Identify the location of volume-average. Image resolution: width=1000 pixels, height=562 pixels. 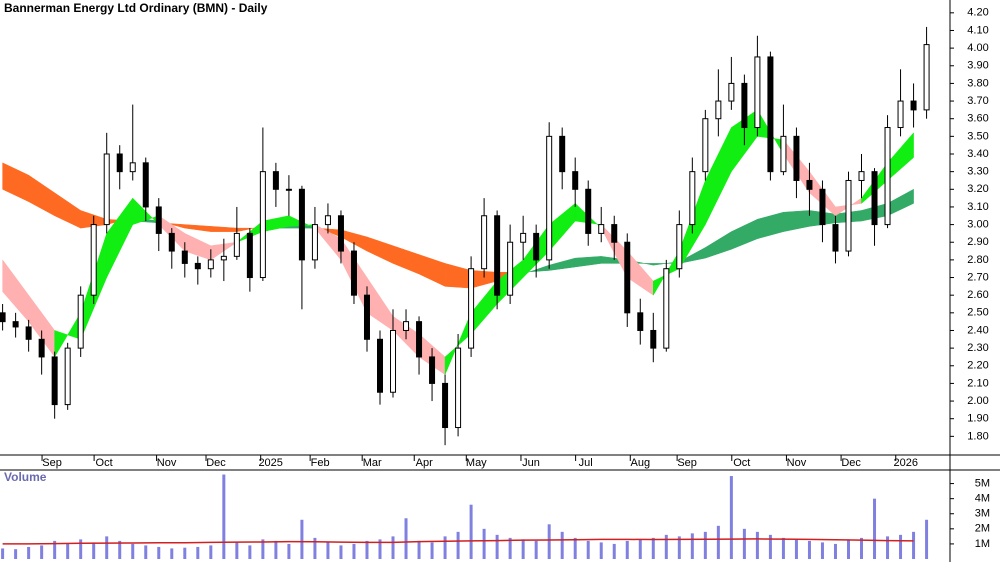
(458, 541).